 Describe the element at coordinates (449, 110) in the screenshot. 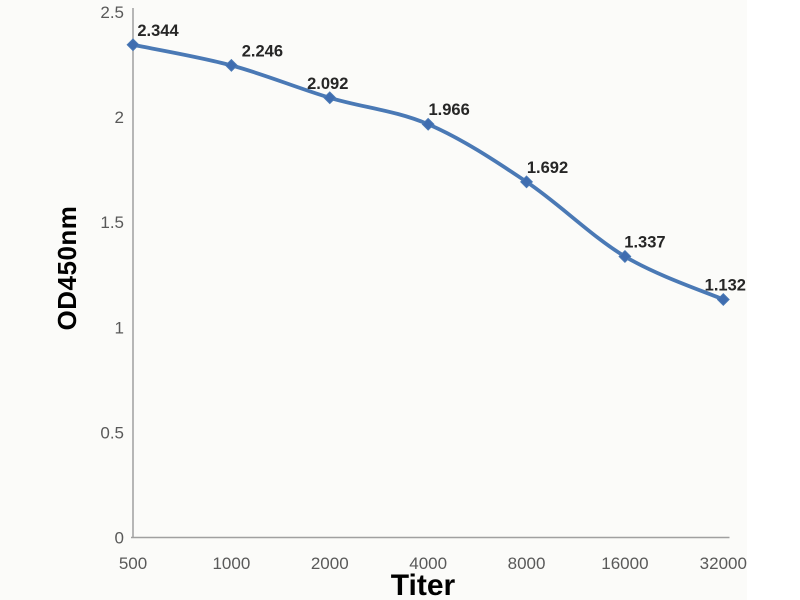

I see `data-label: 1.966` at that location.